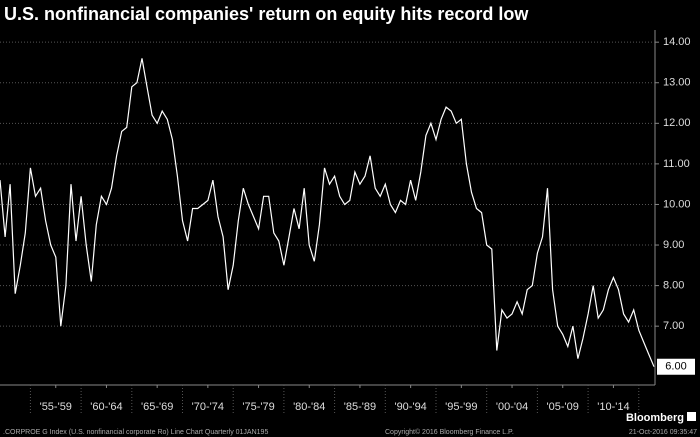 The height and width of the screenshot is (437, 700). What do you see at coordinates (258, 407) in the screenshot?
I see `x-tick-label: '75-'79` at bounding box center [258, 407].